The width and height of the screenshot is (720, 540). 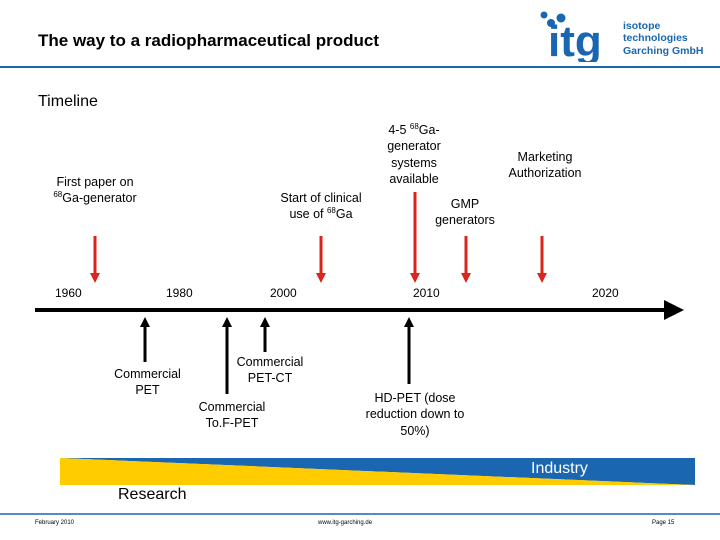 What do you see at coordinates (95, 190) in the screenshot?
I see `label-first-paper: First paper on 68Ga-generator` at bounding box center [95, 190].